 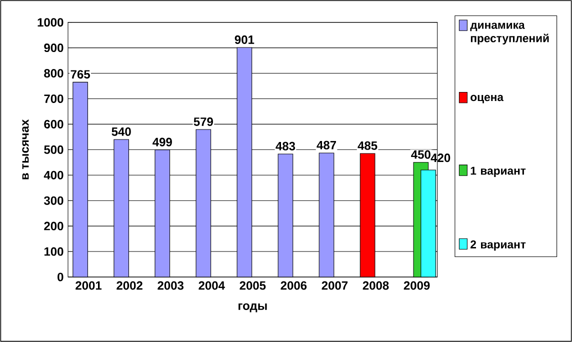 I want to click on y-tick-label: 200, so click(x=54, y=226).